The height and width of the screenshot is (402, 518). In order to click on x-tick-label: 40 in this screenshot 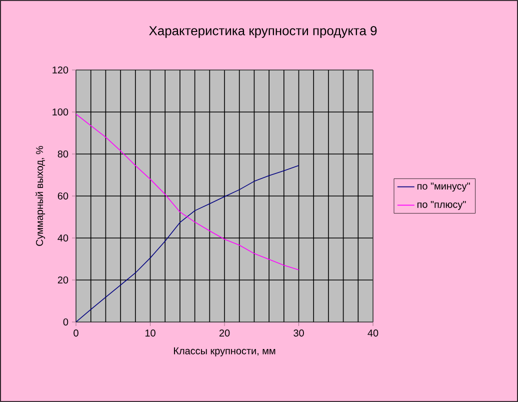, I will do `click(373, 333)`.